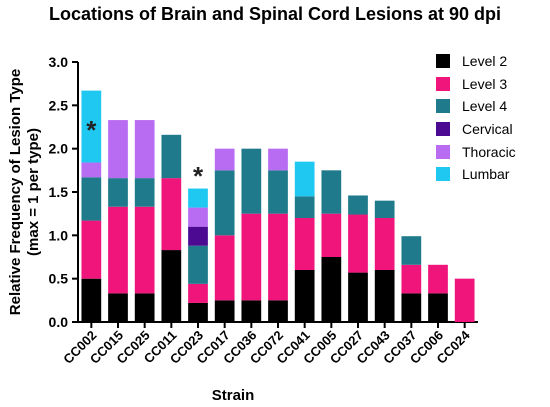 The width and height of the screenshot is (550, 407). What do you see at coordinates (59, 235) in the screenshot?
I see `y-tick-label: 1.0` at bounding box center [59, 235].